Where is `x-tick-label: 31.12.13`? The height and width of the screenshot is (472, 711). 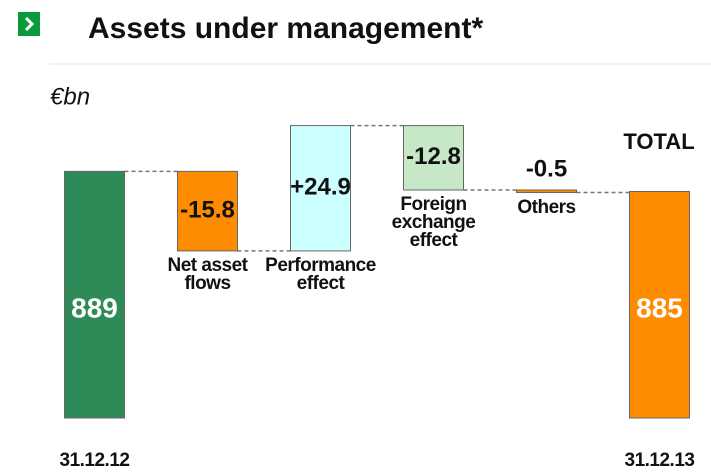
x-tick-label: 31.12.13 is located at coordinates (659, 460).